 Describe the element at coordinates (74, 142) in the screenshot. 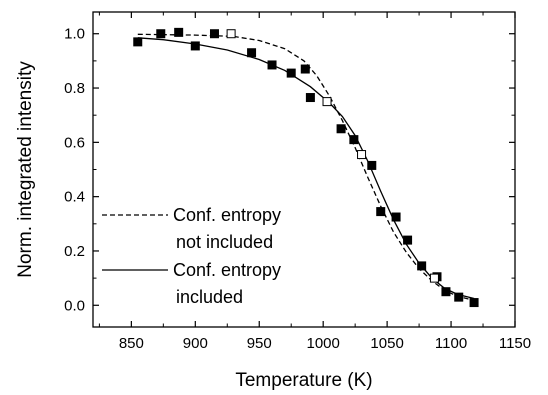

I see `y-tick-label: 0.6` at that location.